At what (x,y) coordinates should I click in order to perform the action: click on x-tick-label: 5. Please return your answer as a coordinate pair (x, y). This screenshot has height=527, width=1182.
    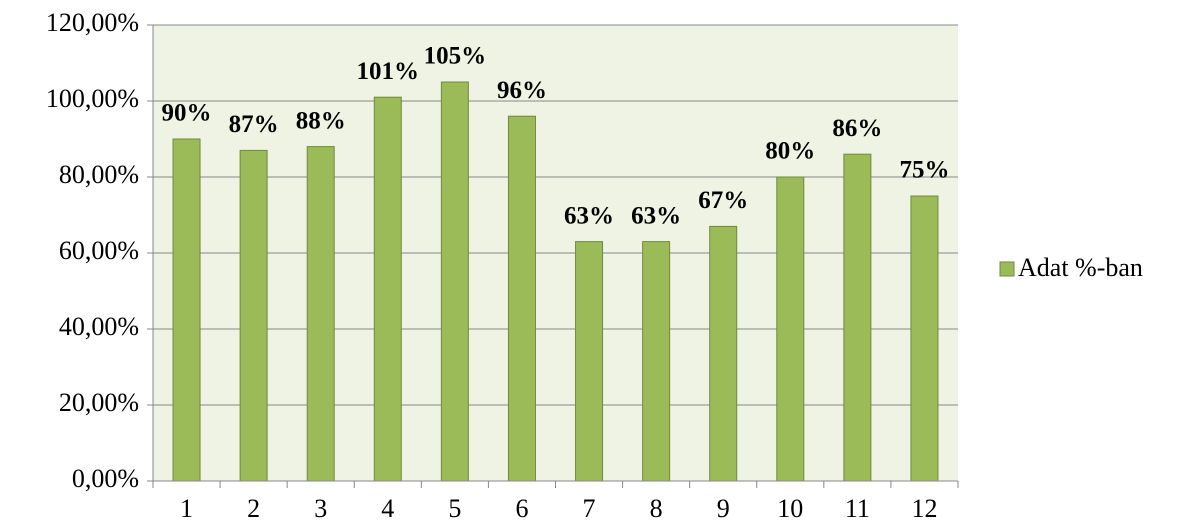
    Looking at the image, I should click on (454, 508).